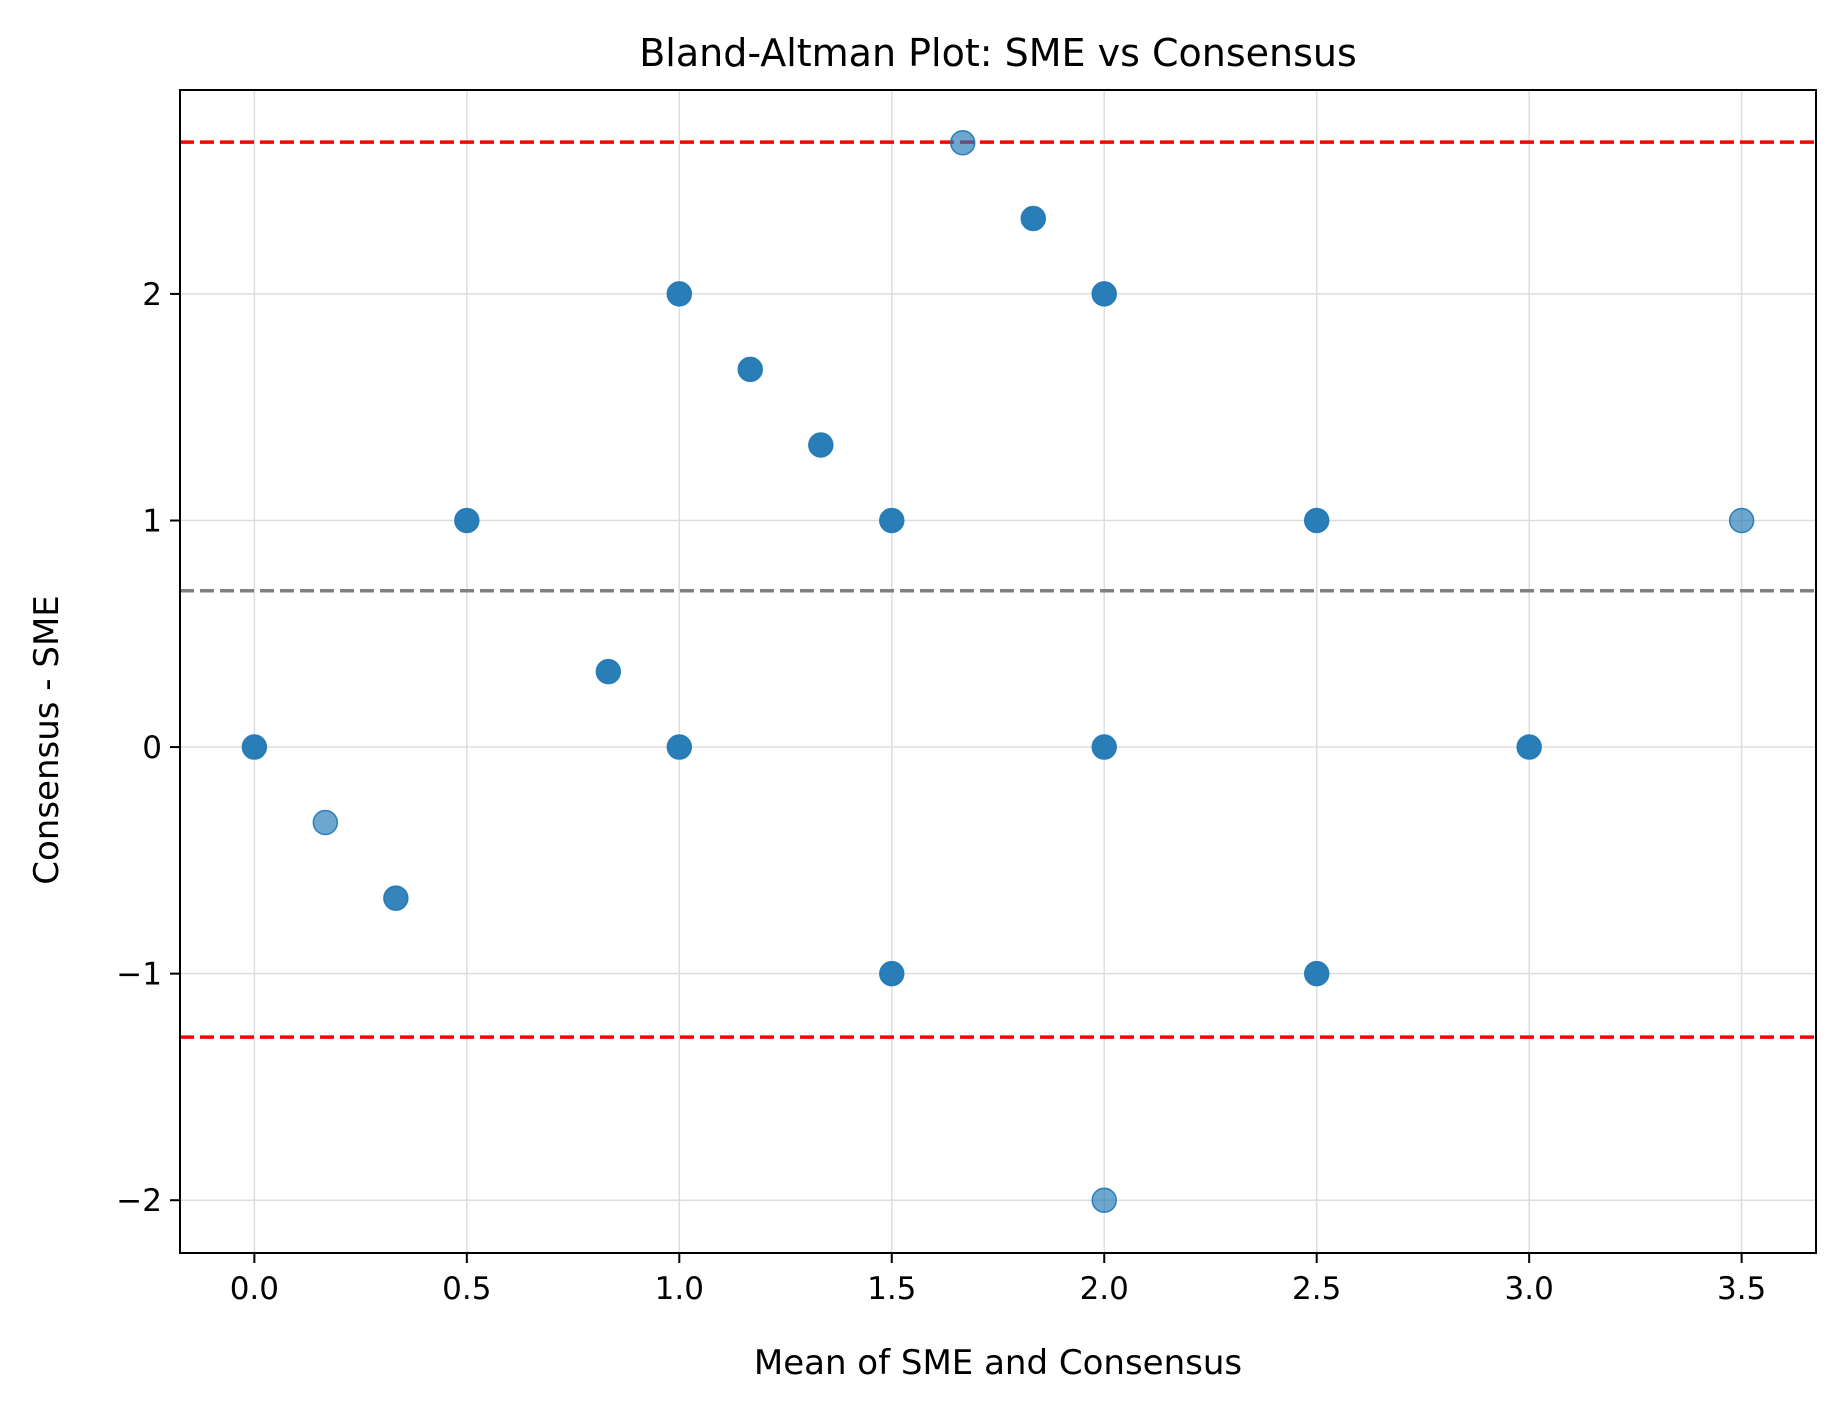 Image resolution: width=1836 pixels, height=1407 pixels. What do you see at coordinates (1741, 1289) in the screenshot?
I see `x-tick-label: 3.5` at bounding box center [1741, 1289].